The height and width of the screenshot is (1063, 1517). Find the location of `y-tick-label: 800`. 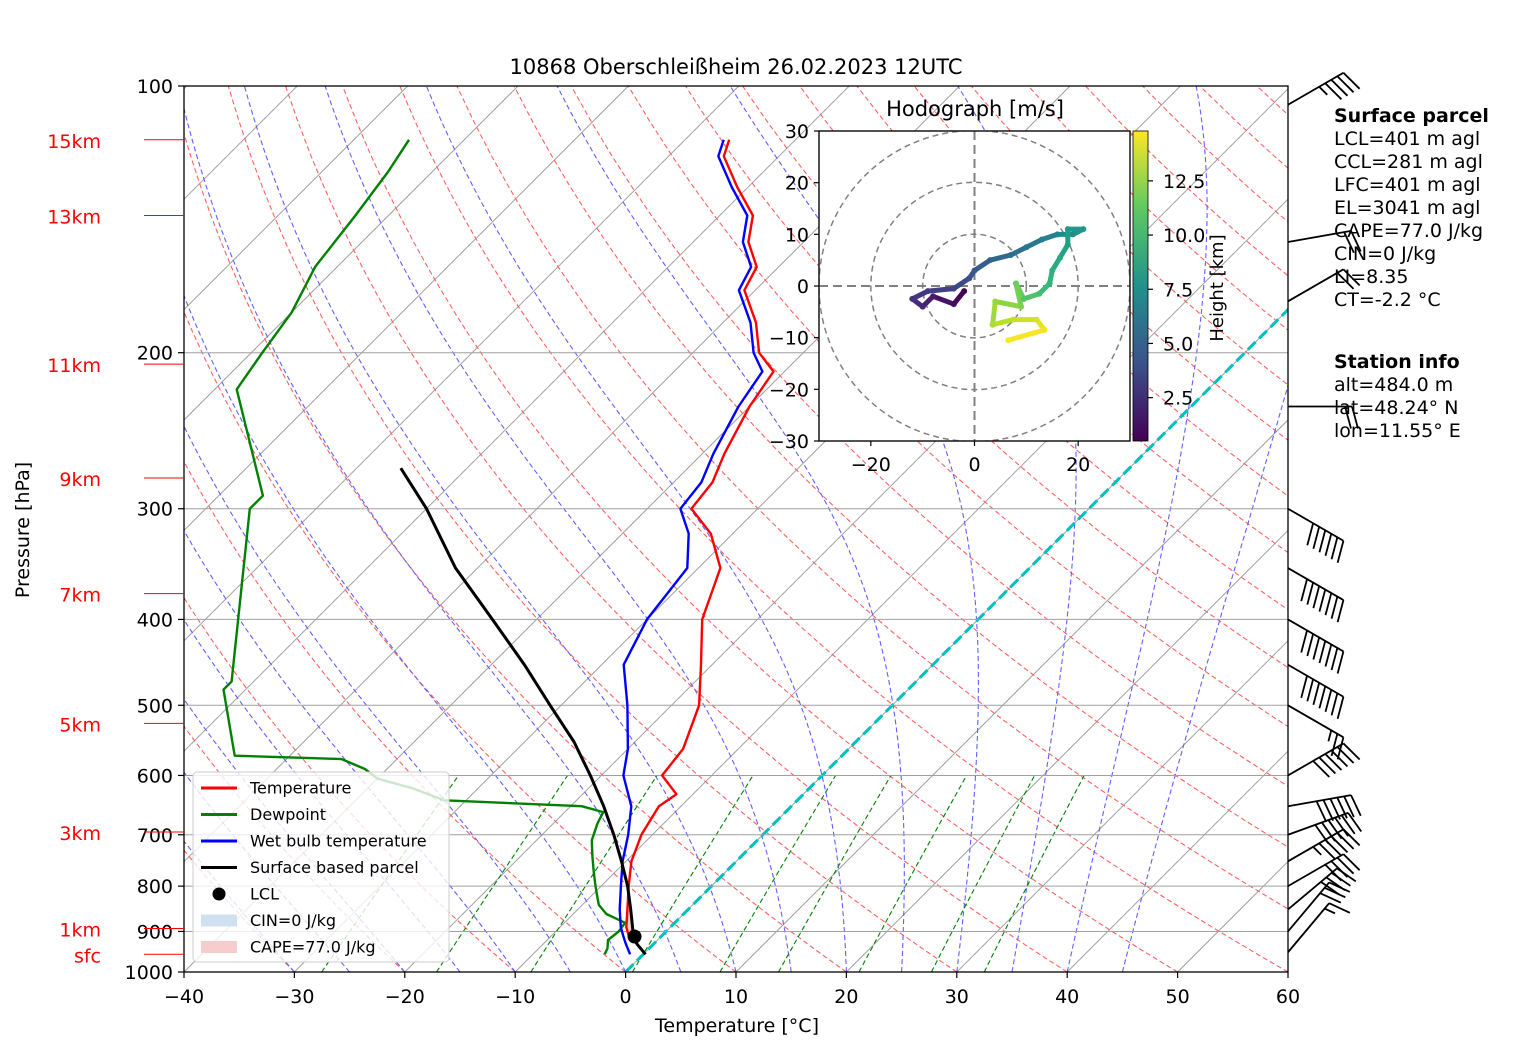

y-tick-label: 800 is located at coordinates (155, 887).